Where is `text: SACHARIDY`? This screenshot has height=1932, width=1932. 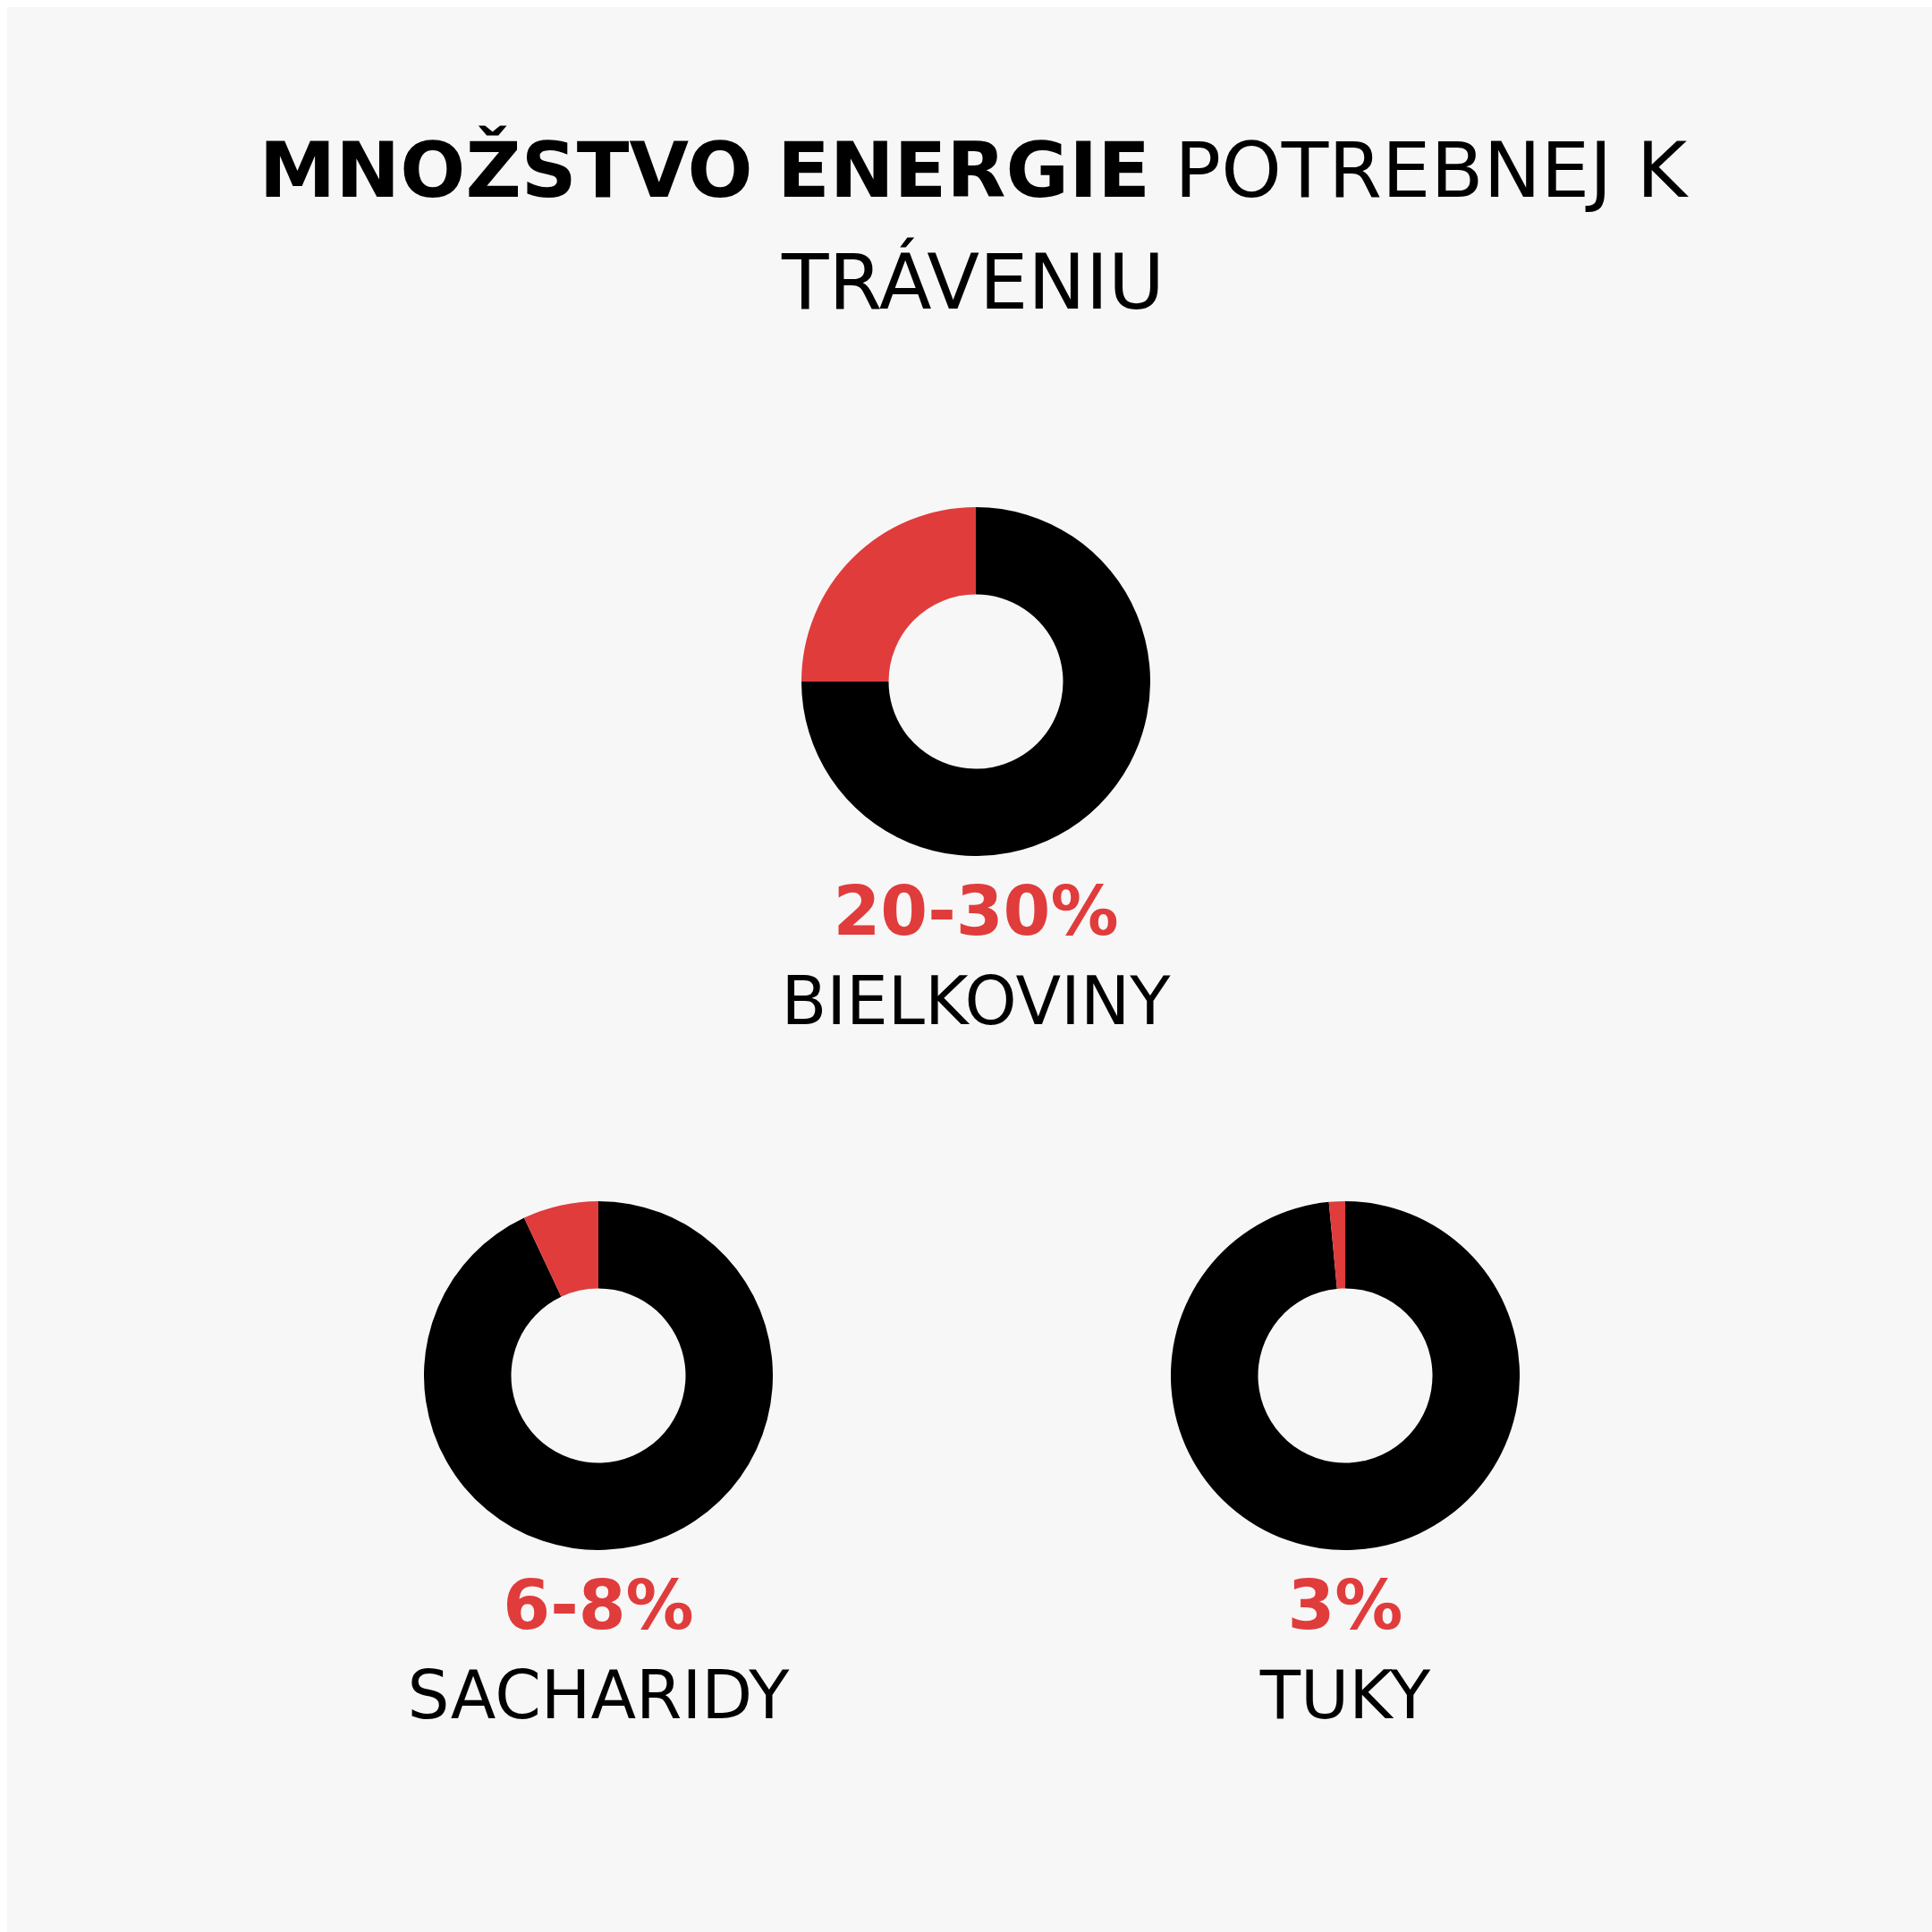
text: SACHARIDY is located at coordinates (598, 1695).